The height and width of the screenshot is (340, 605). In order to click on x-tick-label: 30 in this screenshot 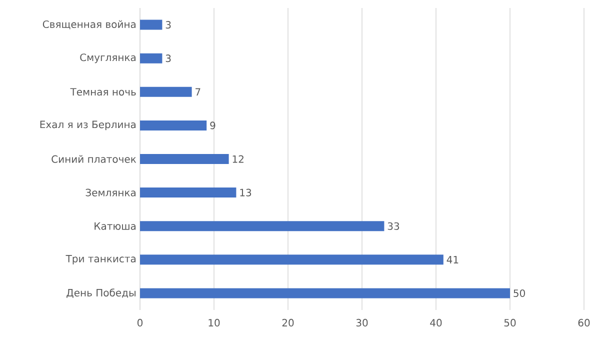, I will do `click(362, 322)`.